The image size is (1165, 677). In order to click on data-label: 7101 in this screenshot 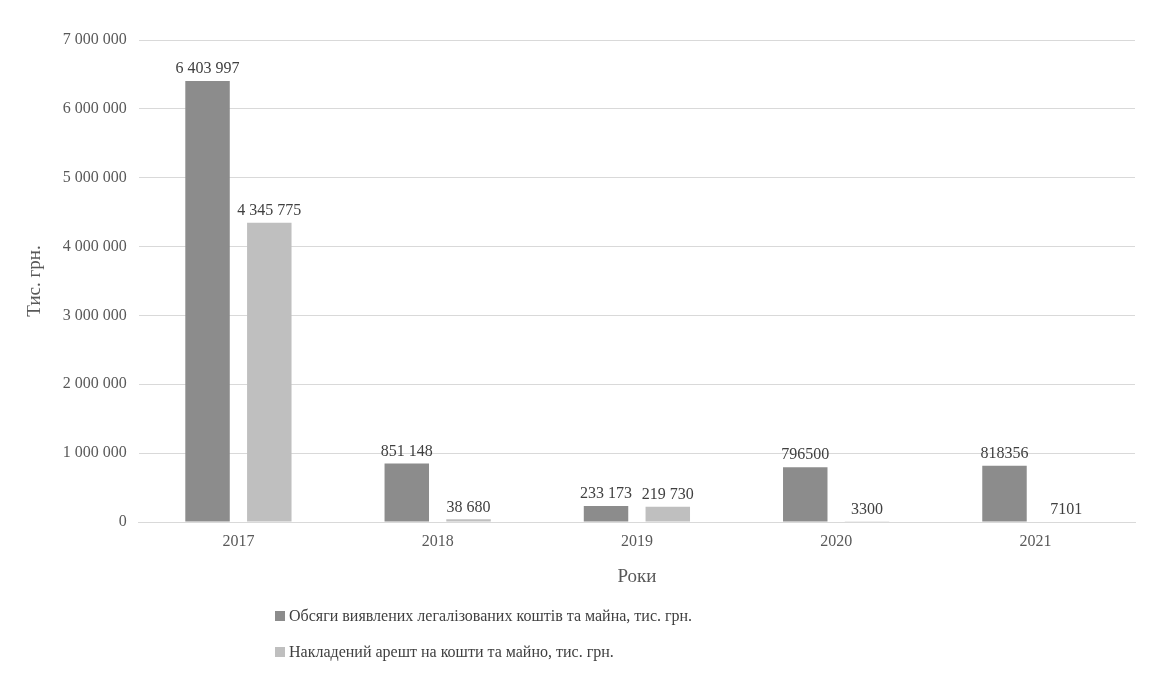, I will do `click(1066, 508)`.